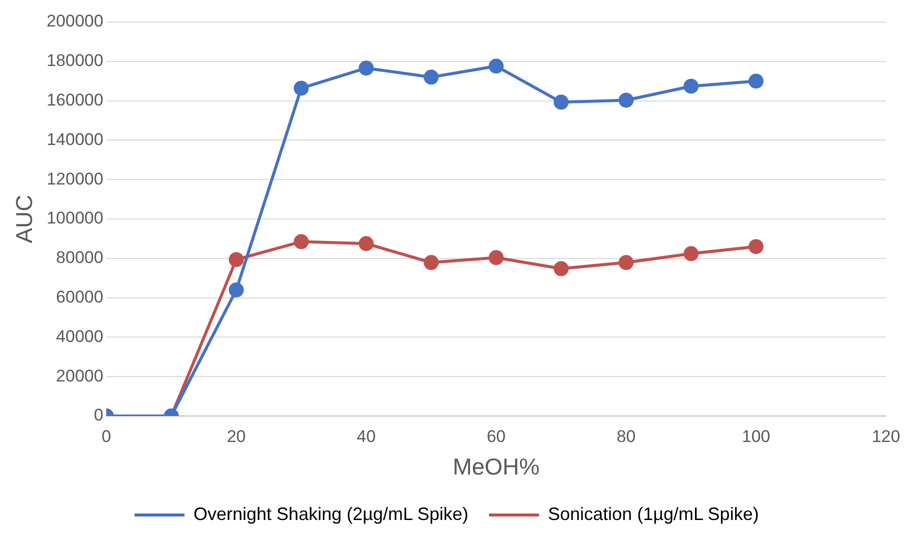 Image resolution: width=914 pixels, height=542 pixels. What do you see at coordinates (80, 258) in the screenshot?
I see `y-tick-label: 80000` at bounding box center [80, 258].